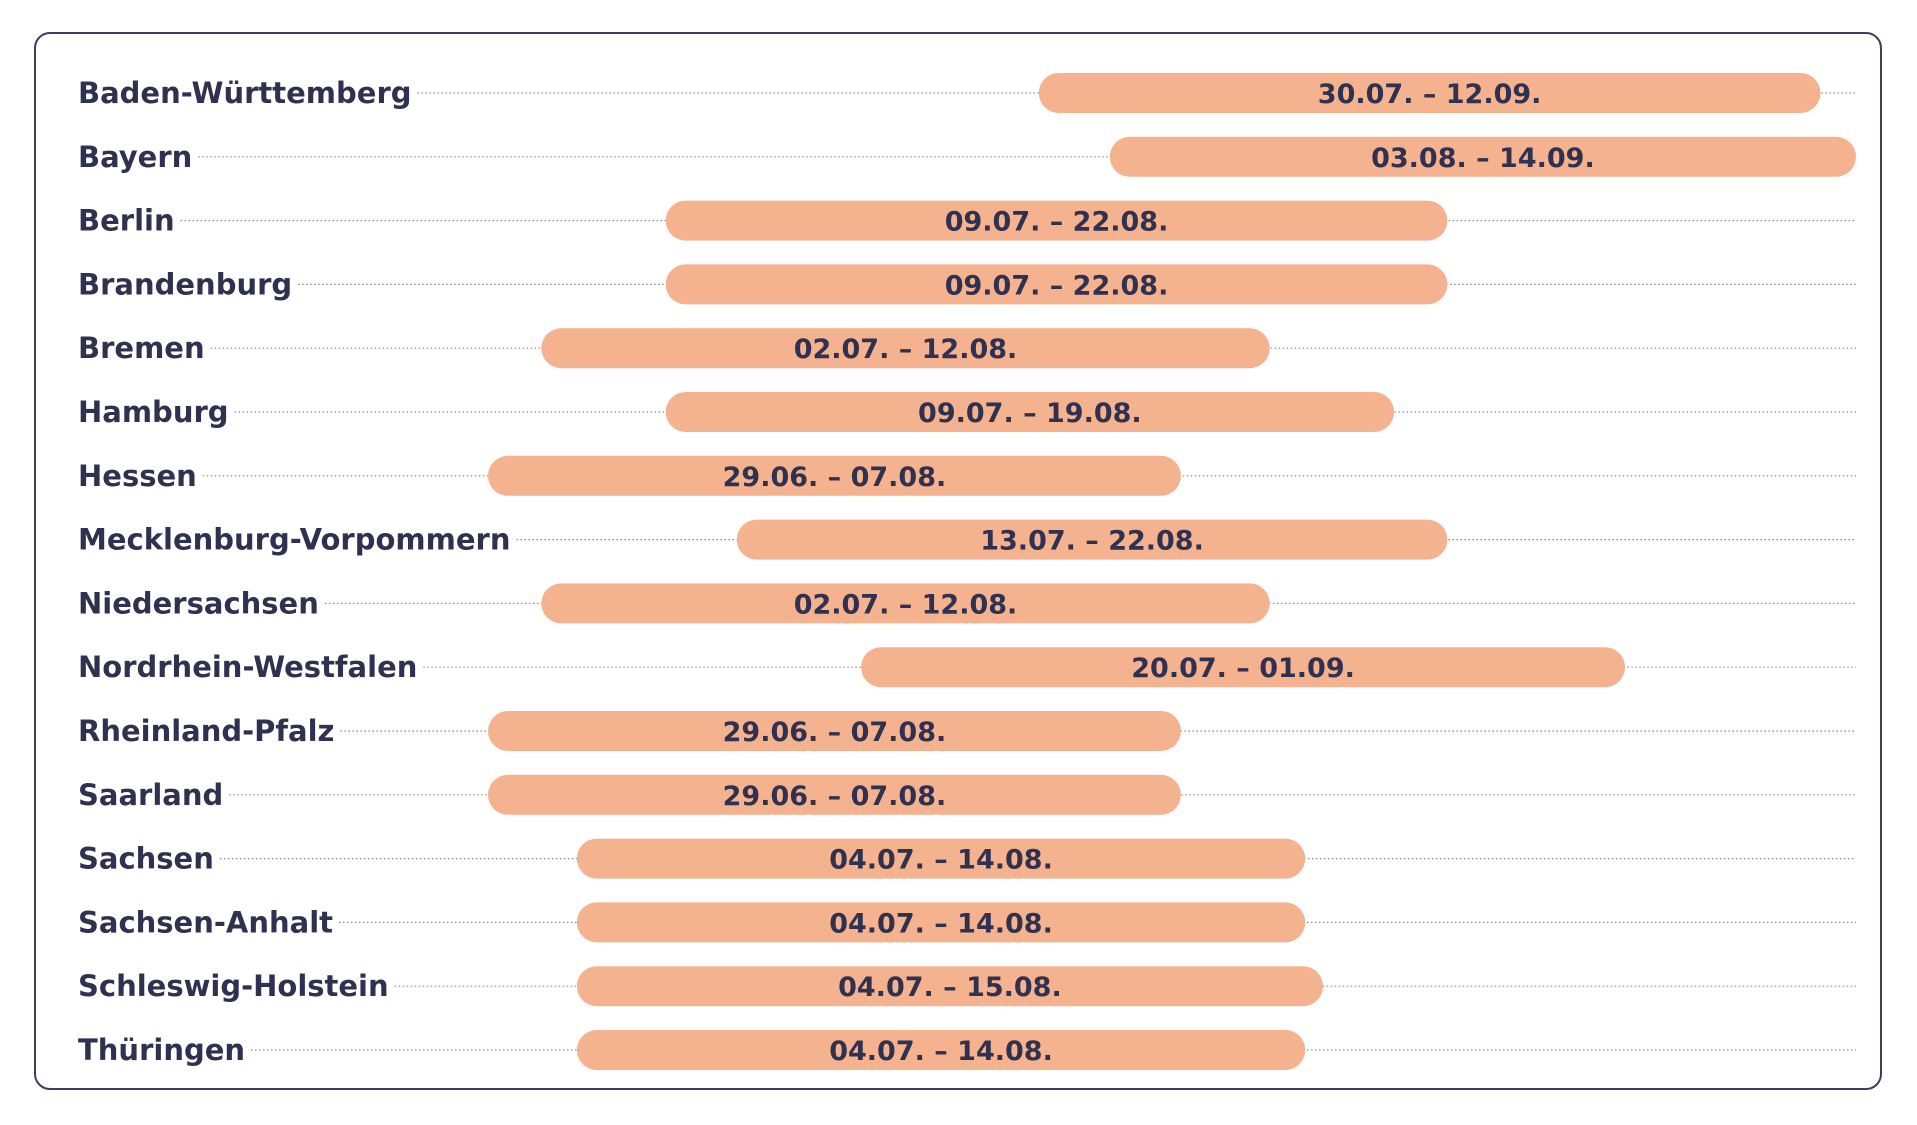 This screenshot has width=1917, height=1125. I want to click on chart-row: Brandenburg 09.07. – 22.08., so click(967, 284).